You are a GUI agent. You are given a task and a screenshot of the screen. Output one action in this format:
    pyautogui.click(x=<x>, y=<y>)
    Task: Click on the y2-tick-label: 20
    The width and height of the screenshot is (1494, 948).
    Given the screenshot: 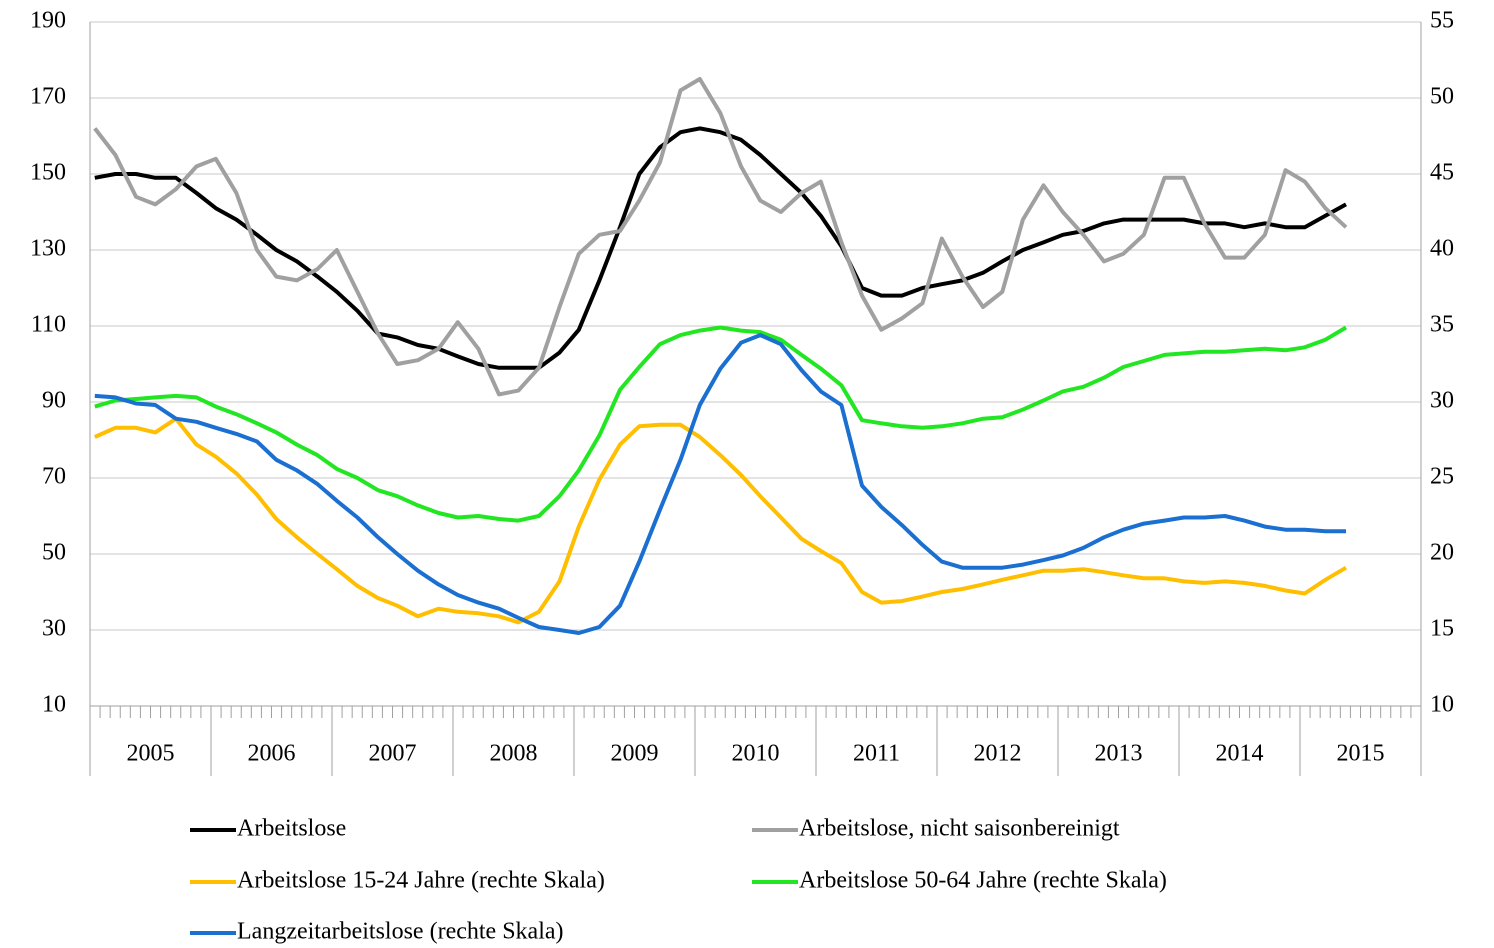 What is the action you would take?
    pyautogui.click(x=1442, y=553)
    